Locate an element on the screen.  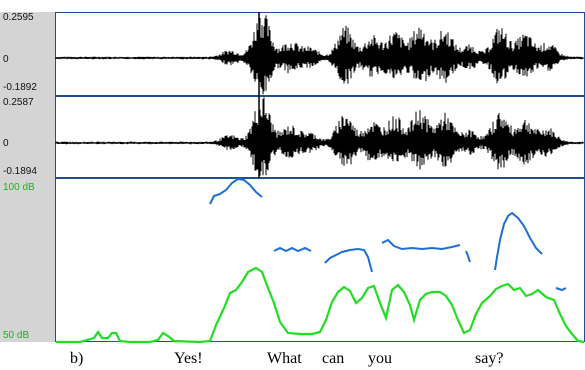
caption-word-1: Yes! is located at coordinates (188, 358).